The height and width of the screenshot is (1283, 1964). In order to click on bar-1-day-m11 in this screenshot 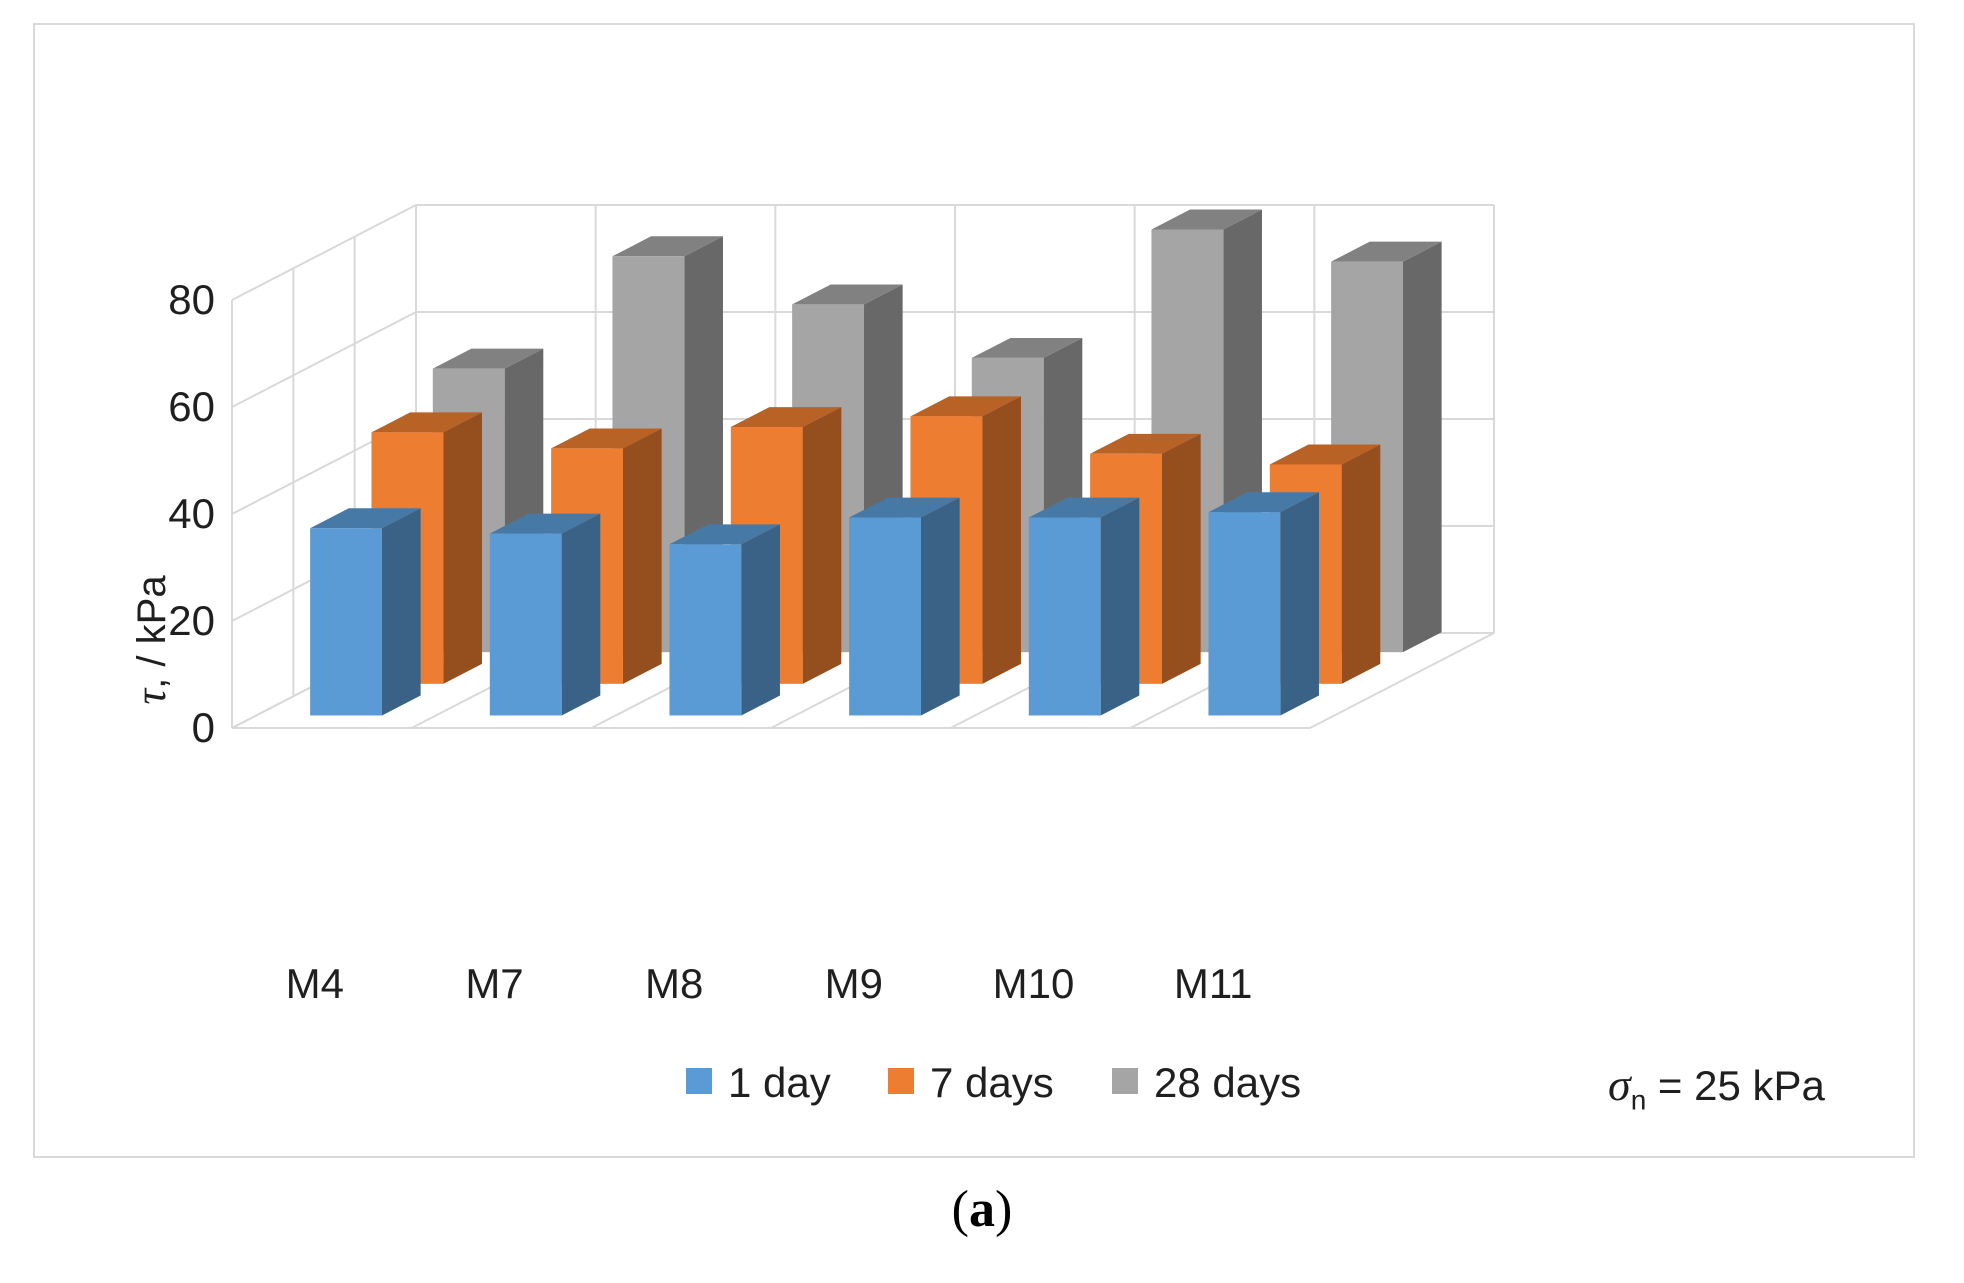, I will do `click(1263, 604)`.